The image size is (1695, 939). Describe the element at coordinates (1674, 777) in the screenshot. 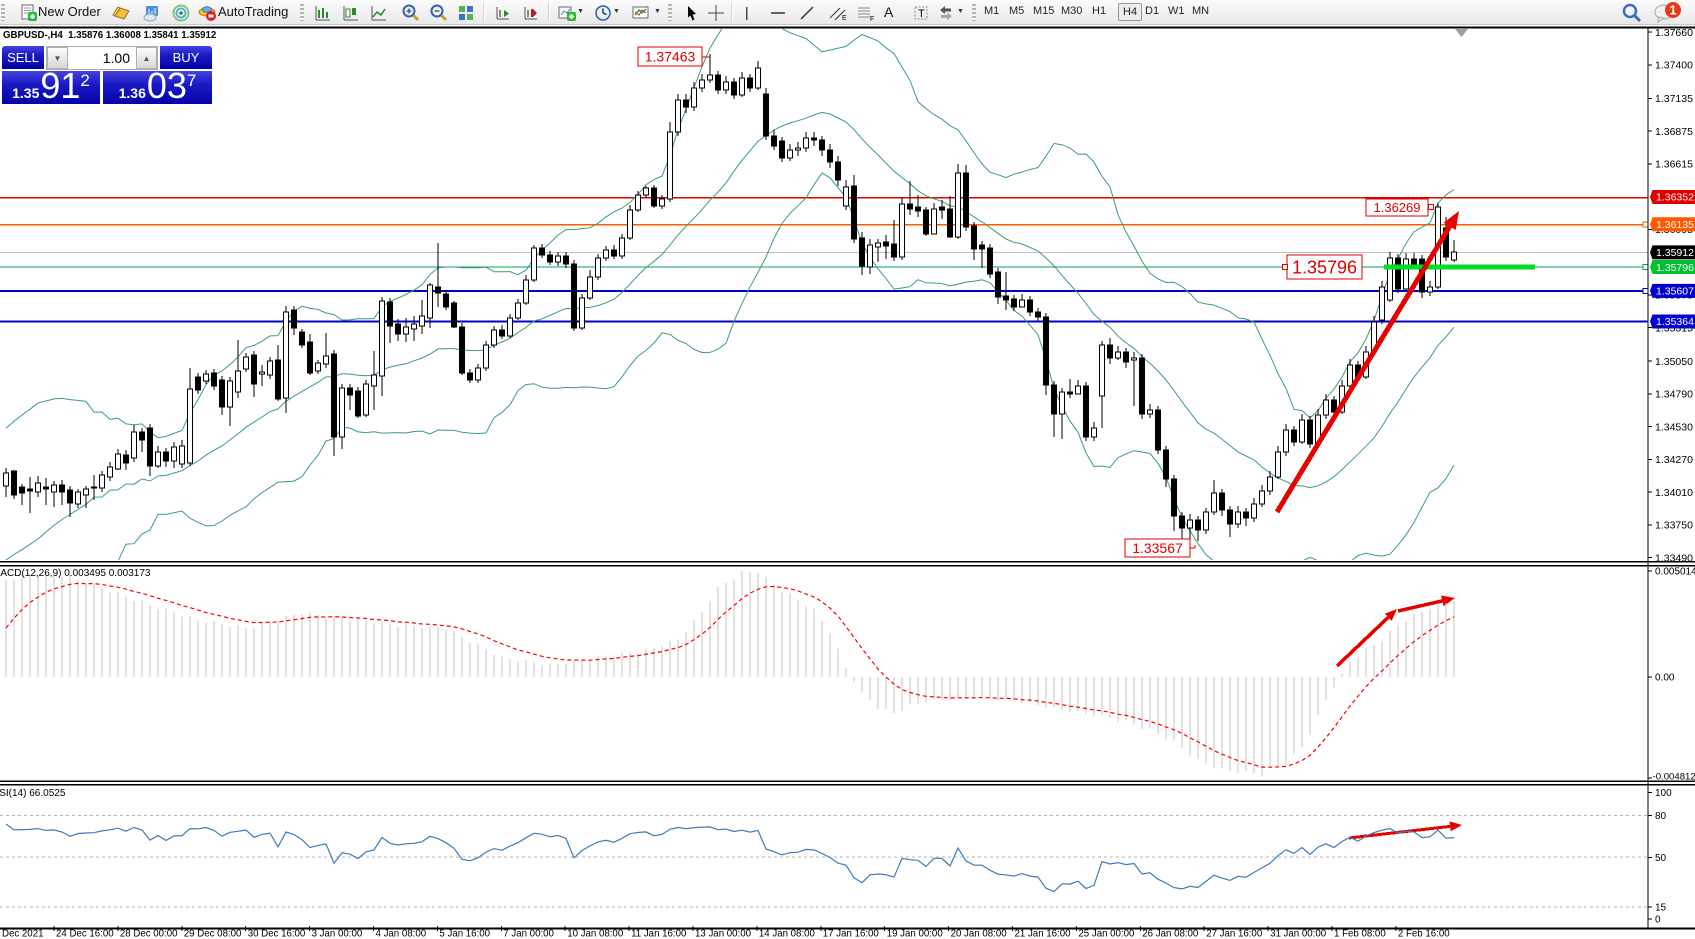

I see `svg-text: -0.004812` at that location.